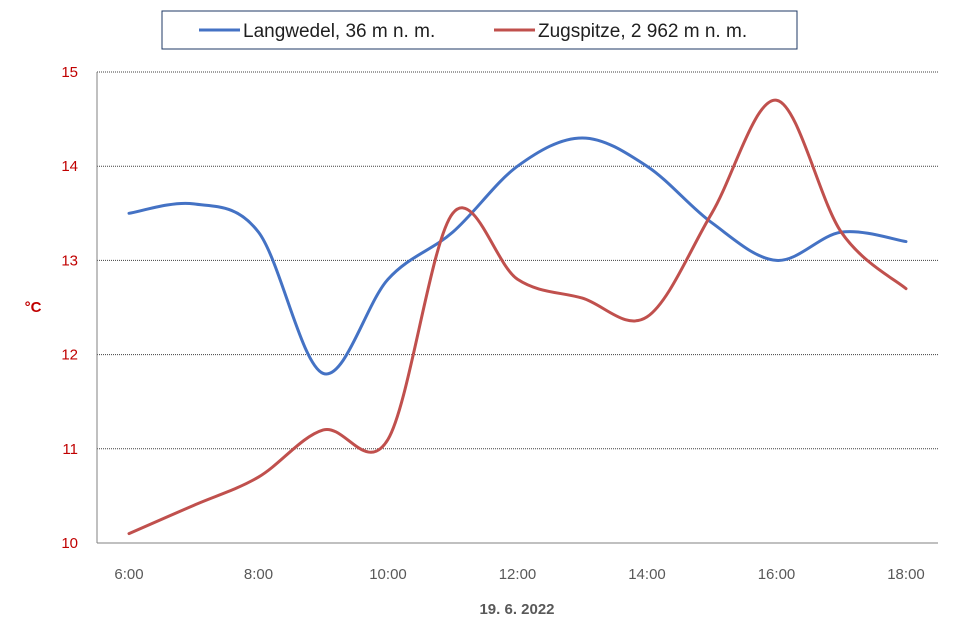 The image size is (960, 640). Describe the element at coordinates (33, 307) in the screenshot. I see `y-axis-title: °C` at that location.